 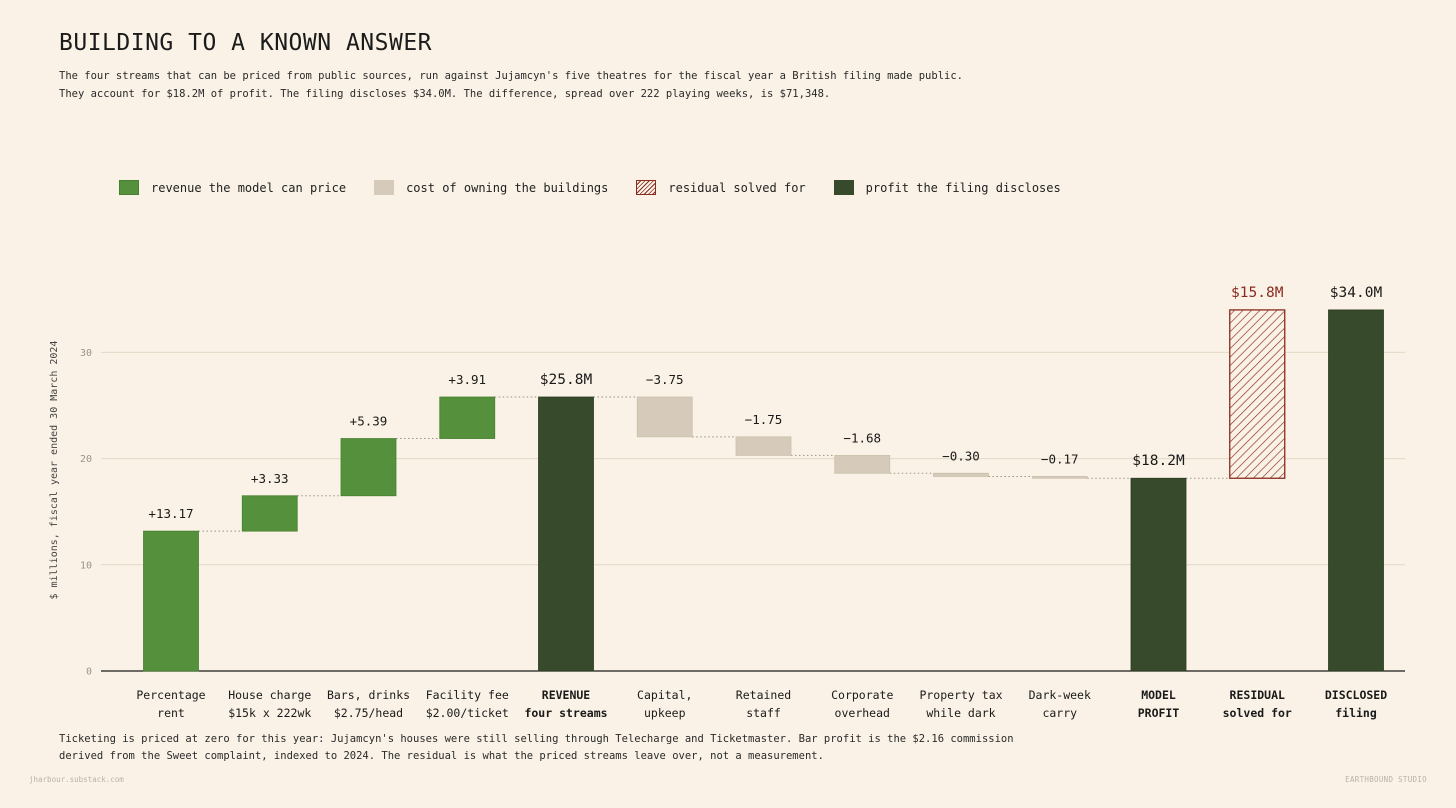 What do you see at coordinates (86, 459) in the screenshot?
I see `y-tick-label: 20` at bounding box center [86, 459].